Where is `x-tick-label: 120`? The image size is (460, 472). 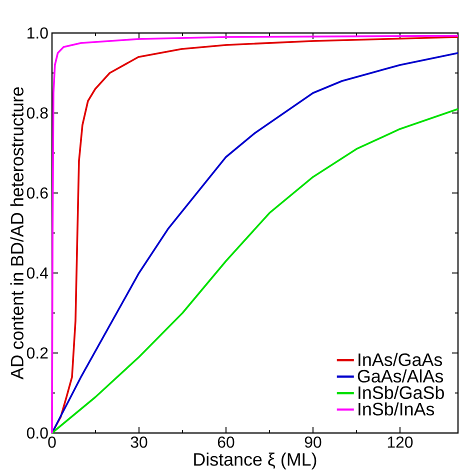 x-tick-label: 120 is located at coordinates (400, 442).